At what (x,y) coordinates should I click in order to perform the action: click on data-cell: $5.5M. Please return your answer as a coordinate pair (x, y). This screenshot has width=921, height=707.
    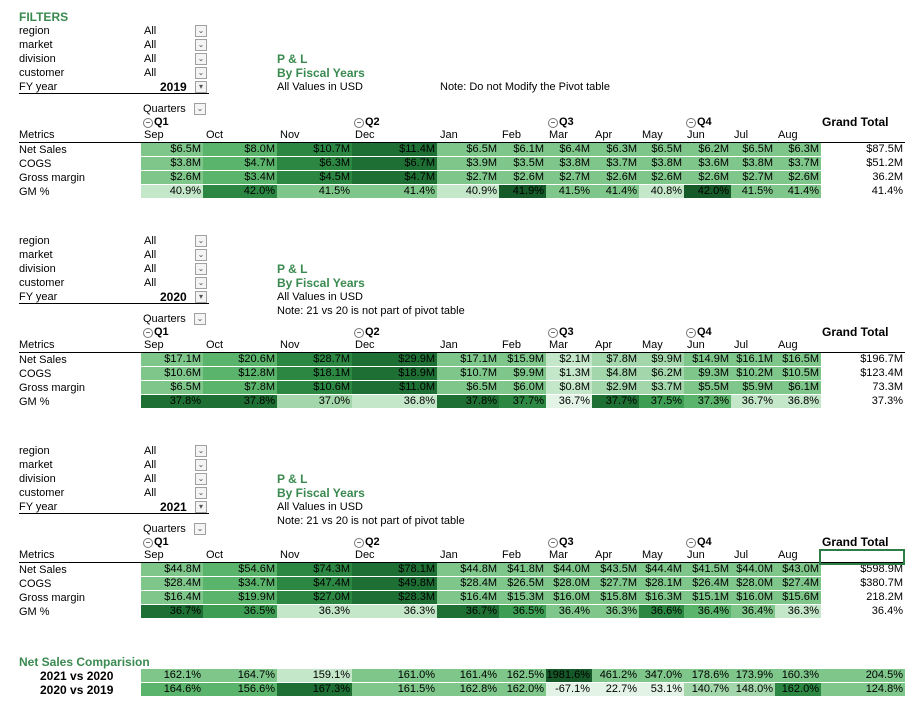
    Looking at the image, I should click on (707, 387).